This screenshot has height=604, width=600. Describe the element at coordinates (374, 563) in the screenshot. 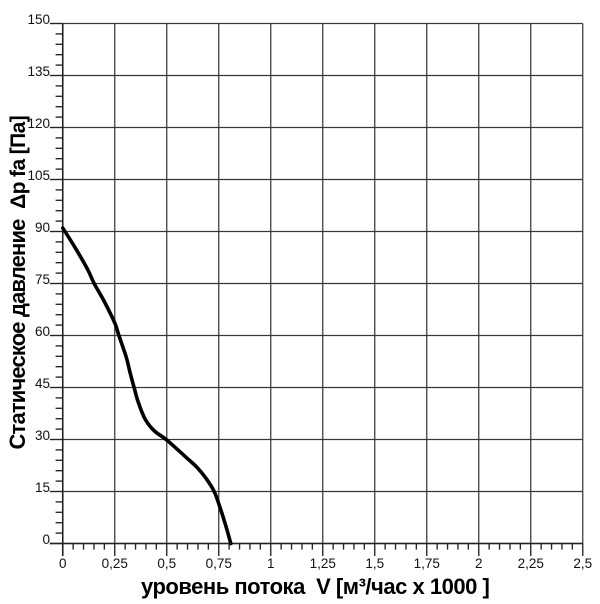

I see `svg-text: 1,5` at that location.